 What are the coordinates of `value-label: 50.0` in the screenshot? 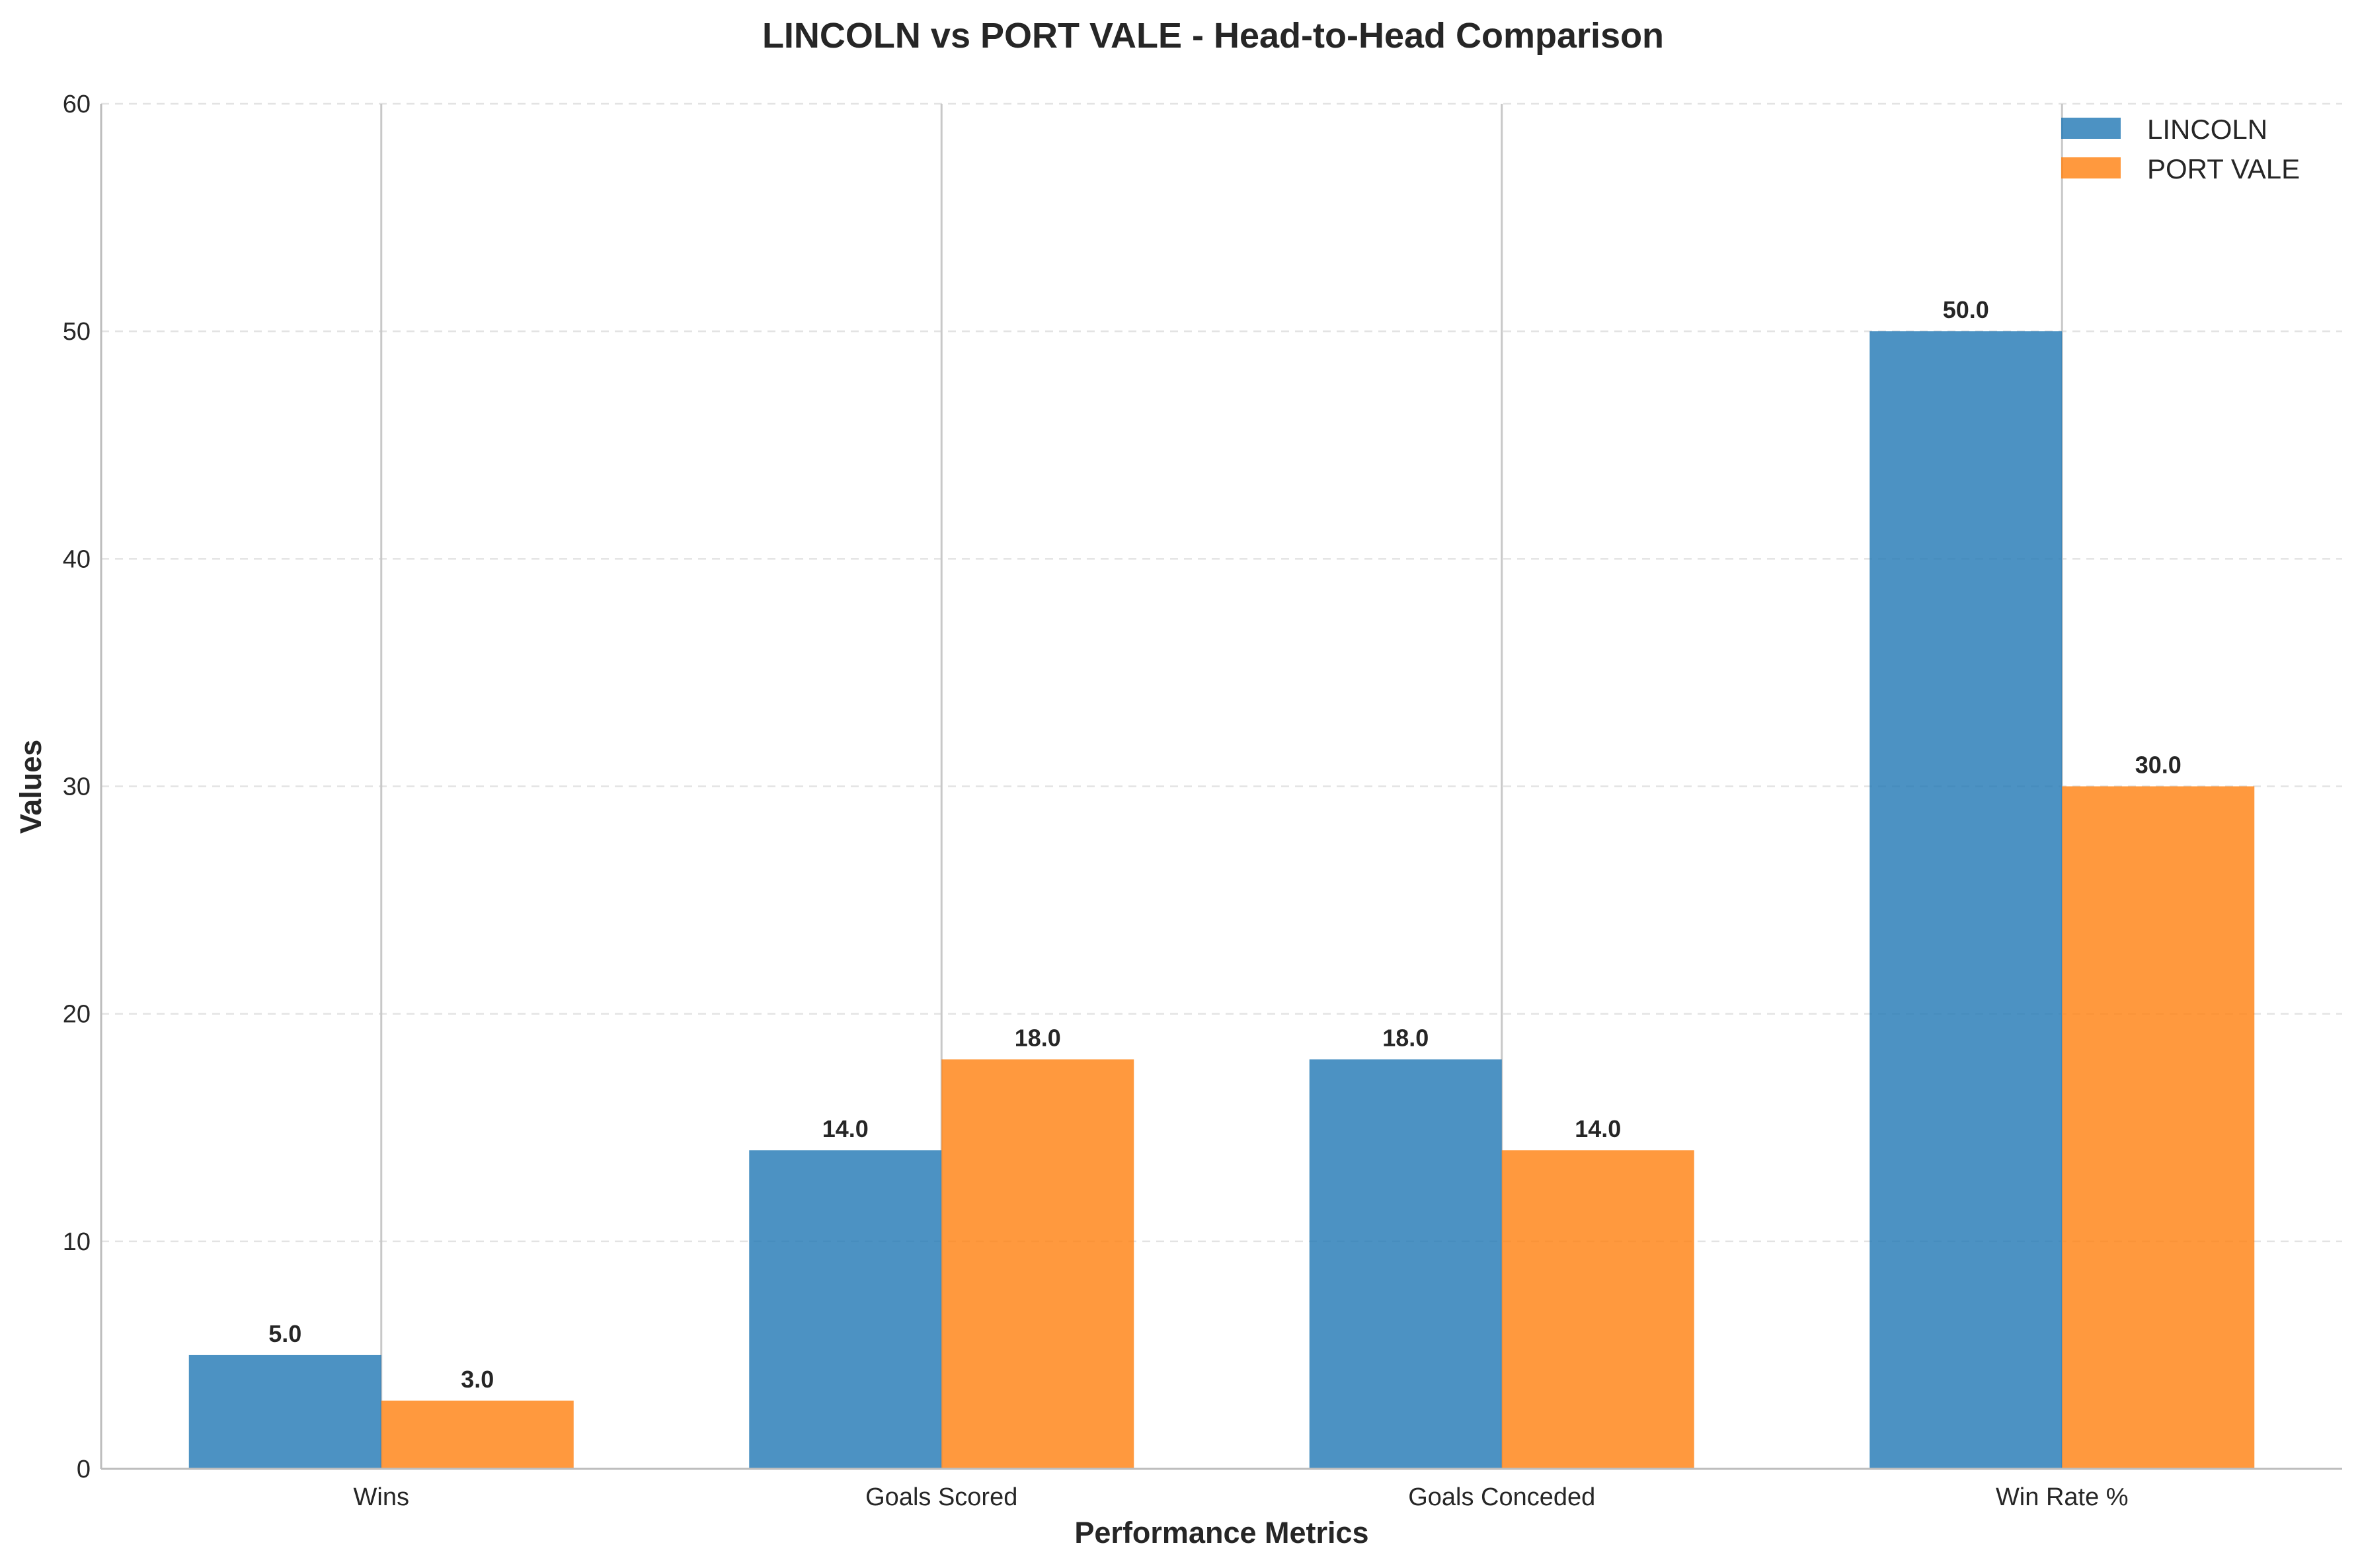 It's located at (1966, 309).